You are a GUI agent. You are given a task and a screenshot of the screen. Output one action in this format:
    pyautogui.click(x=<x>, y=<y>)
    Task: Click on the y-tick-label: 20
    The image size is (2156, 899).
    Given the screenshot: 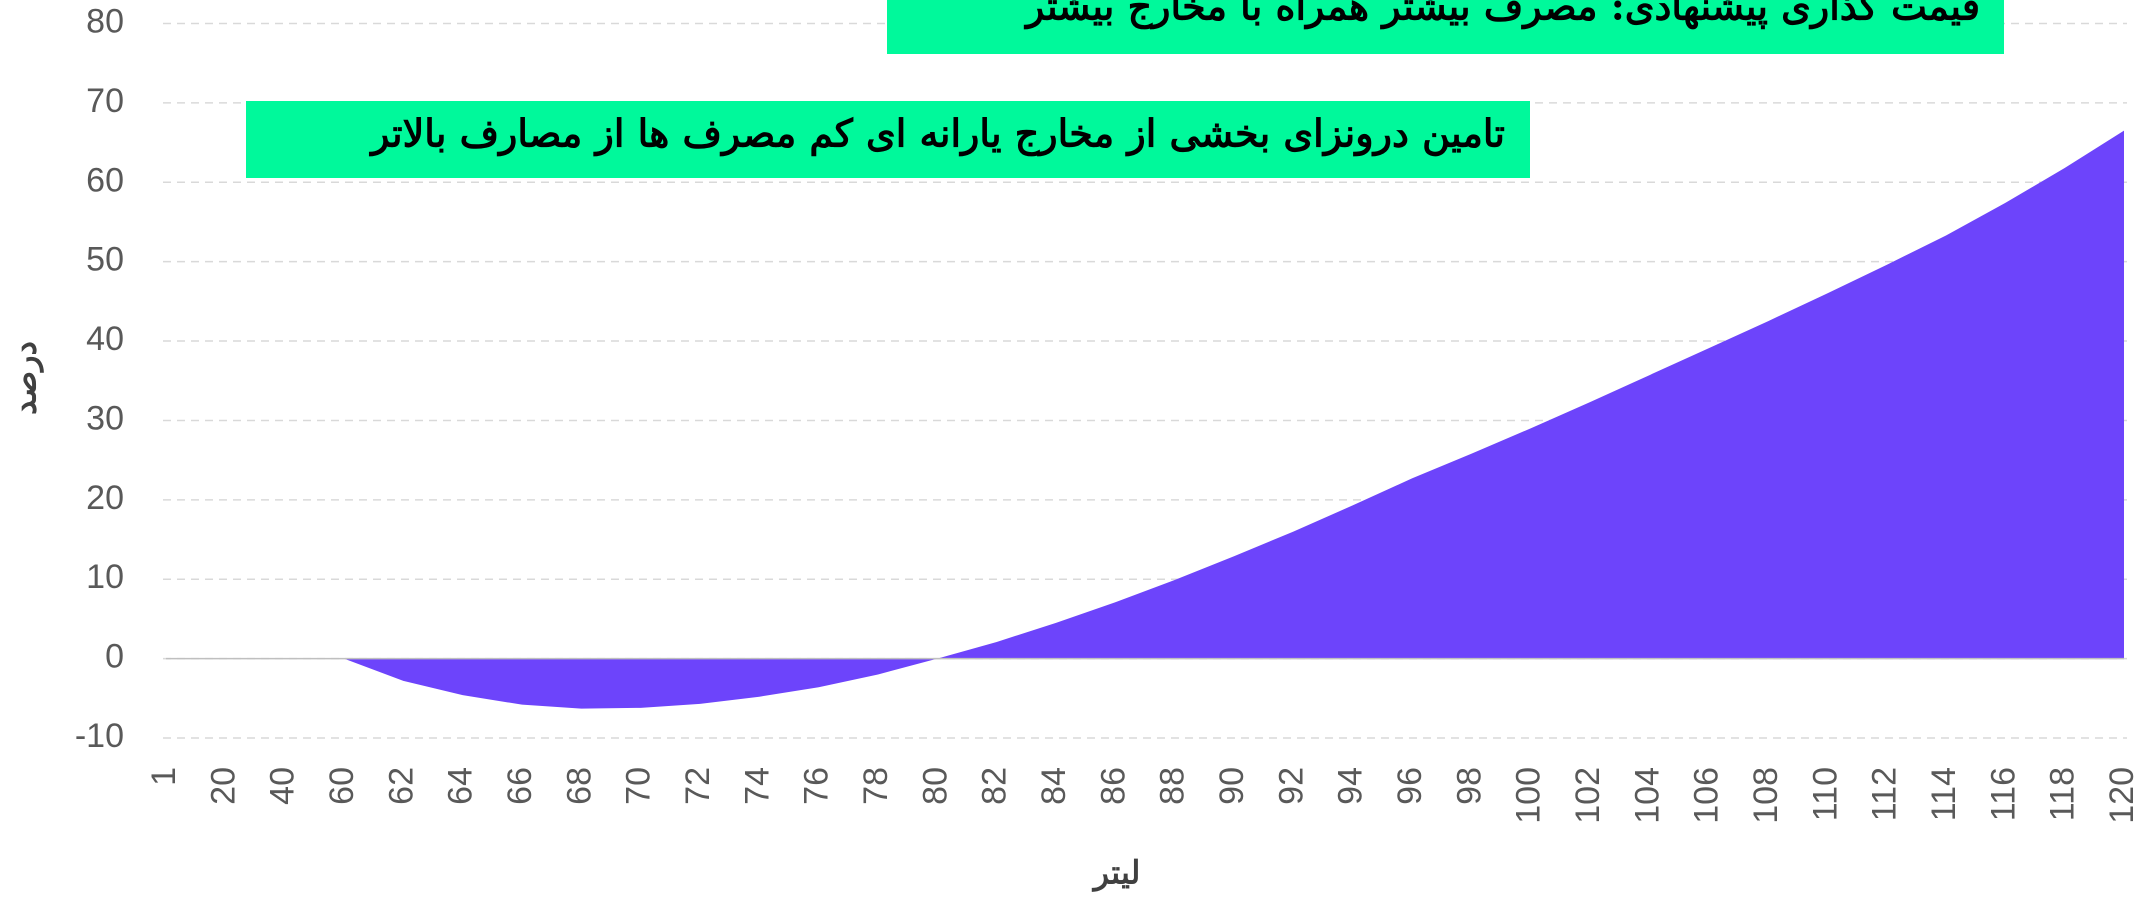 What is the action you would take?
    pyautogui.click(x=105, y=498)
    